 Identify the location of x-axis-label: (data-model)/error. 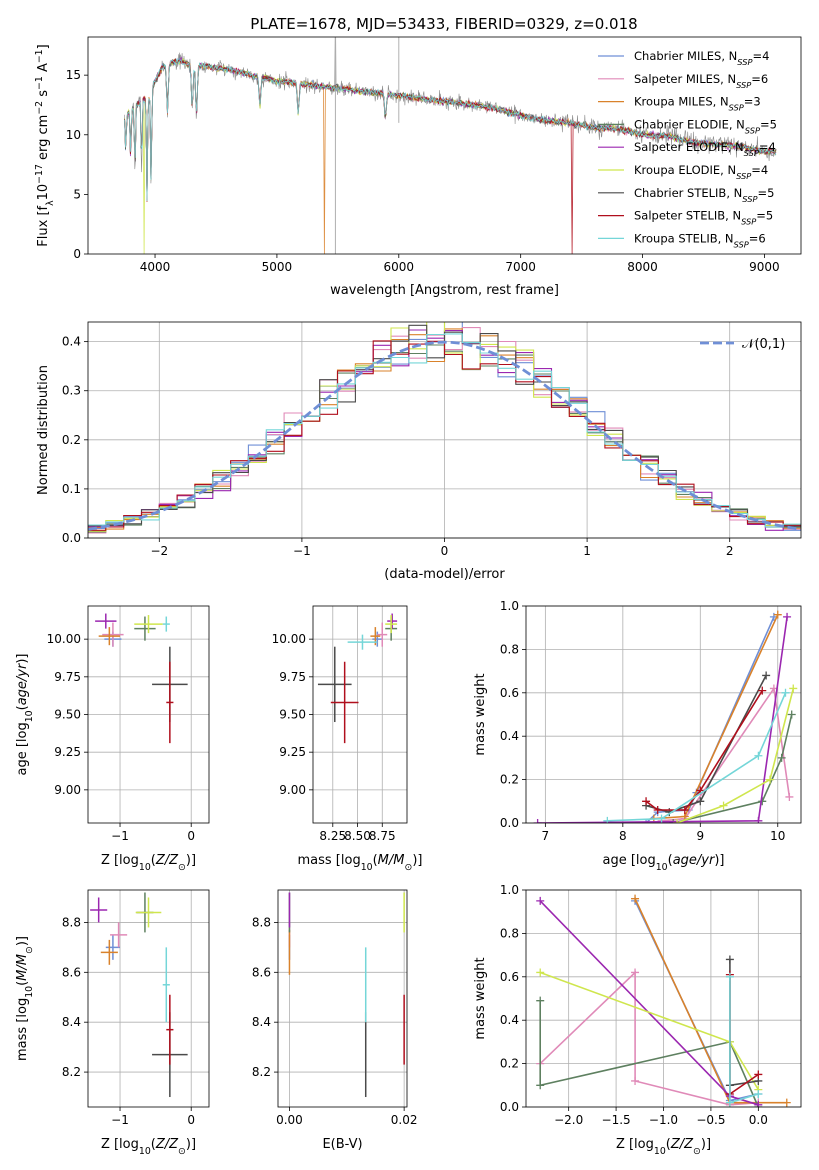
(444, 574).